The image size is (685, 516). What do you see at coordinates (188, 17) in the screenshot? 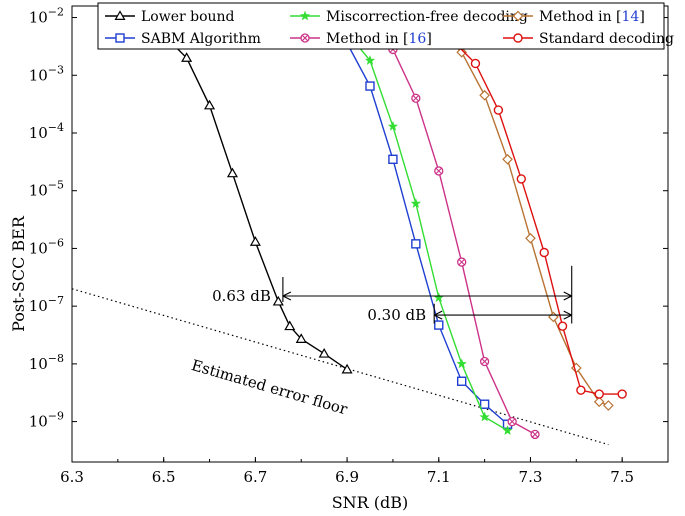
I see `legend-label: Lower bound` at bounding box center [188, 17].